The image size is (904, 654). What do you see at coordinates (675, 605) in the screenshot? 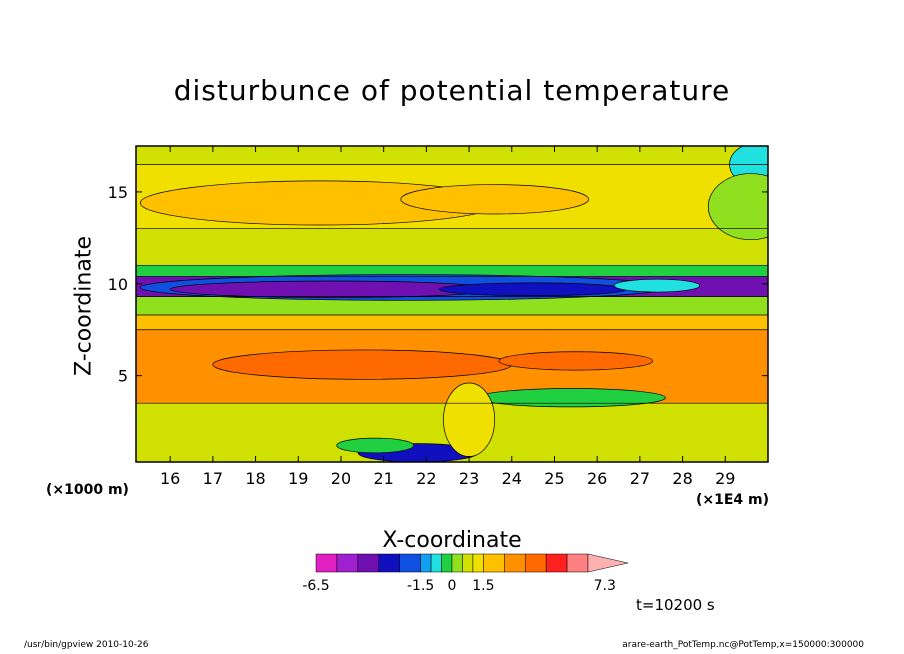
I see `time-label: t=10200 s` at bounding box center [675, 605].